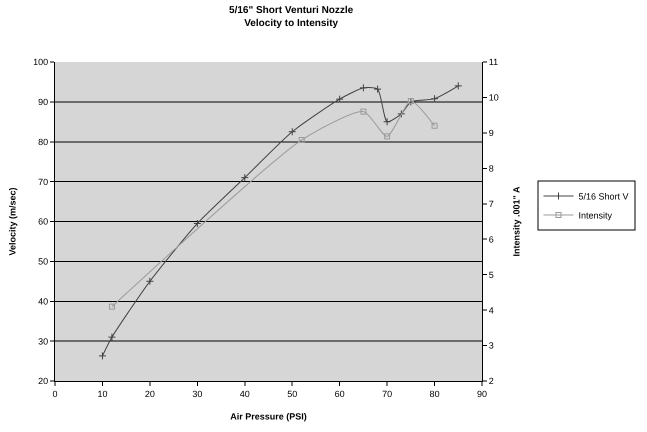 The image size is (647, 432). I want to click on legend-label: 5/16 Short V, so click(603, 197).